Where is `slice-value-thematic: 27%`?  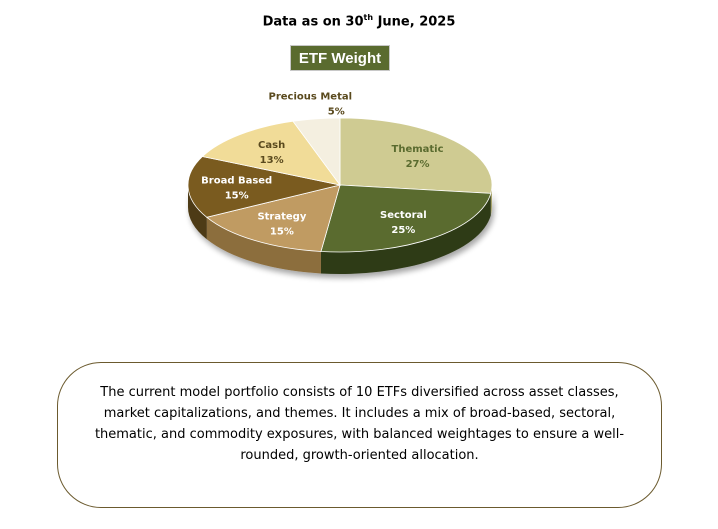
slice-value-thematic: 27% is located at coordinates (418, 164).